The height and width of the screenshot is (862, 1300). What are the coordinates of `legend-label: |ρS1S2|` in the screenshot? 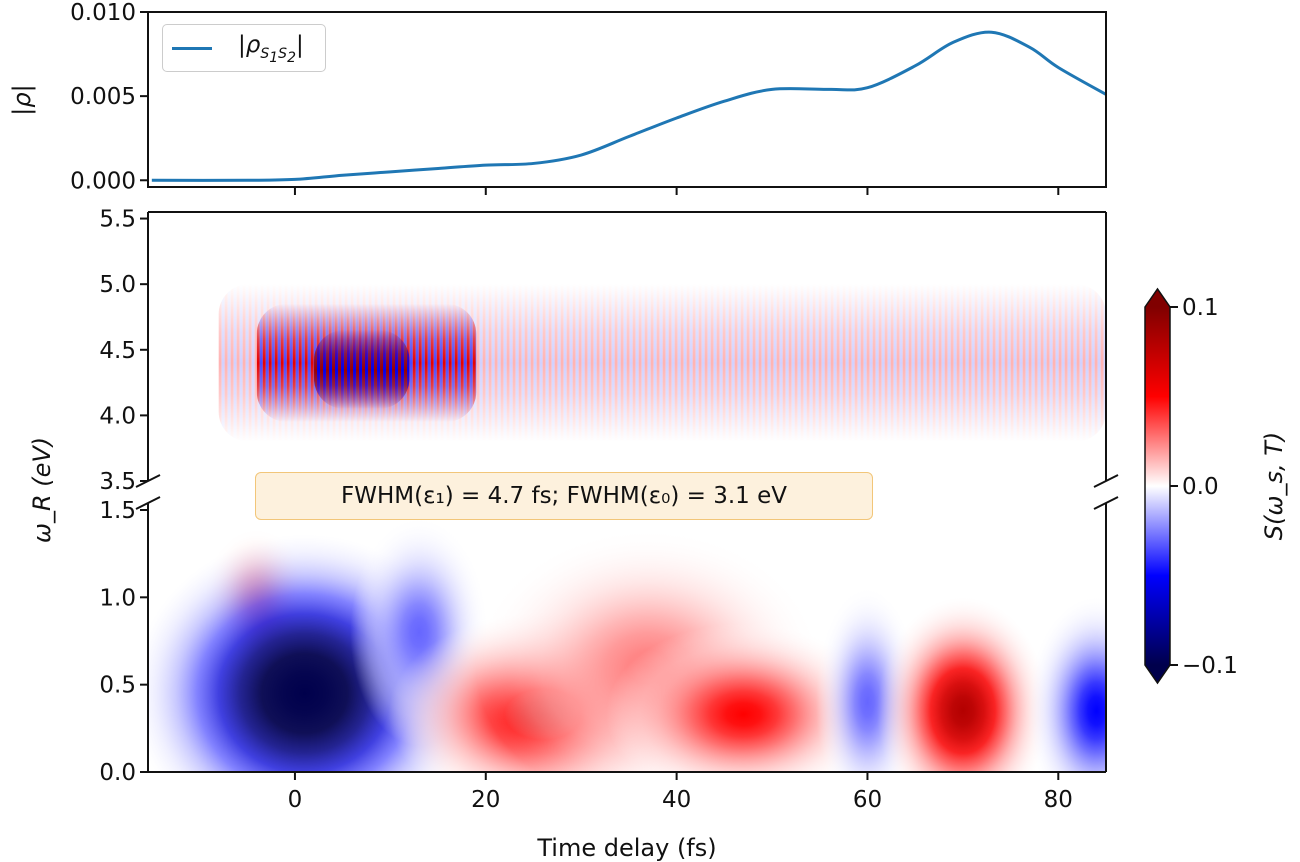 It's located at (271, 49).